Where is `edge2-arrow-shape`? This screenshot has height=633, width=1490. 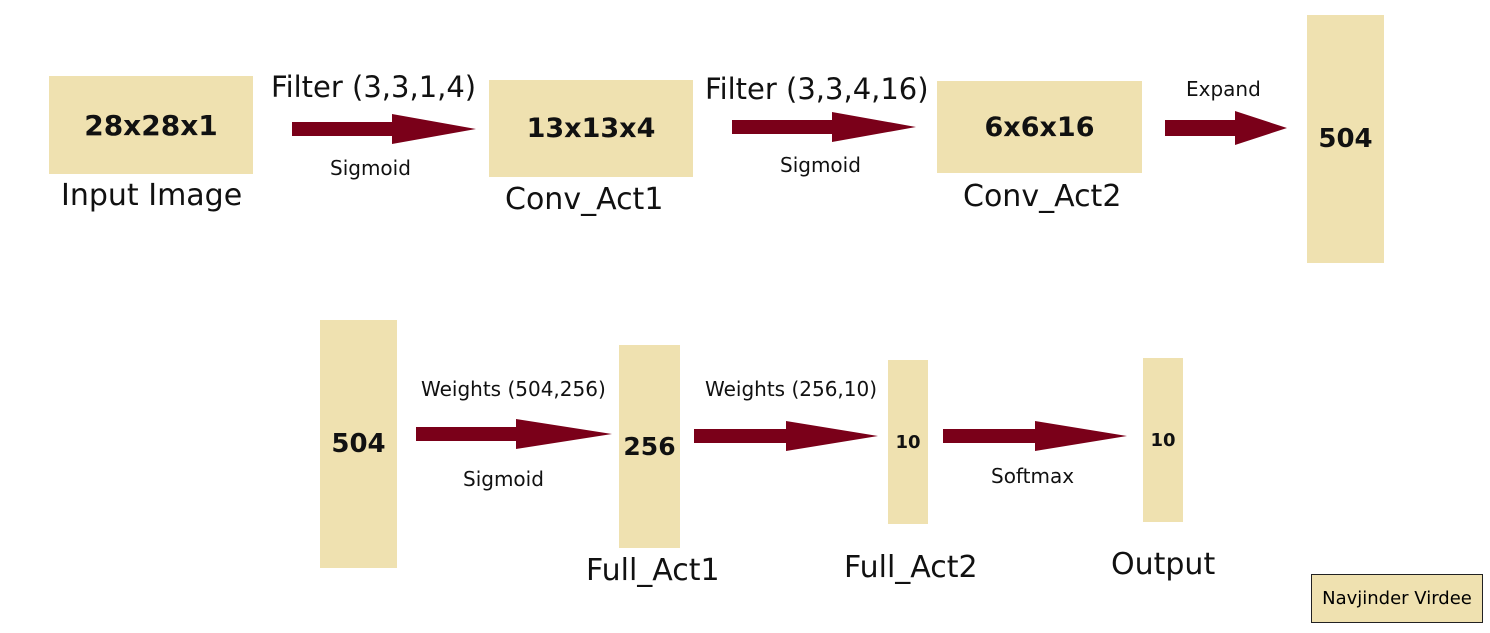 edge2-arrow-shape is located at coordinates (824, 127).